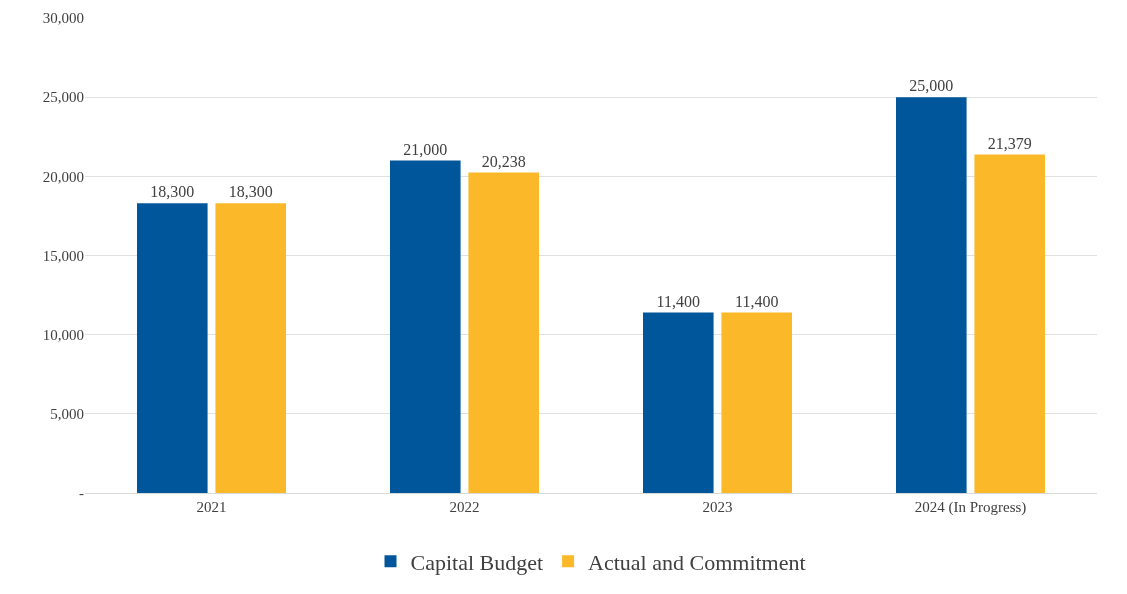 This screenshot has width=1127, height=594. I want to click on data-label: 21,379, so click(1009, 143).